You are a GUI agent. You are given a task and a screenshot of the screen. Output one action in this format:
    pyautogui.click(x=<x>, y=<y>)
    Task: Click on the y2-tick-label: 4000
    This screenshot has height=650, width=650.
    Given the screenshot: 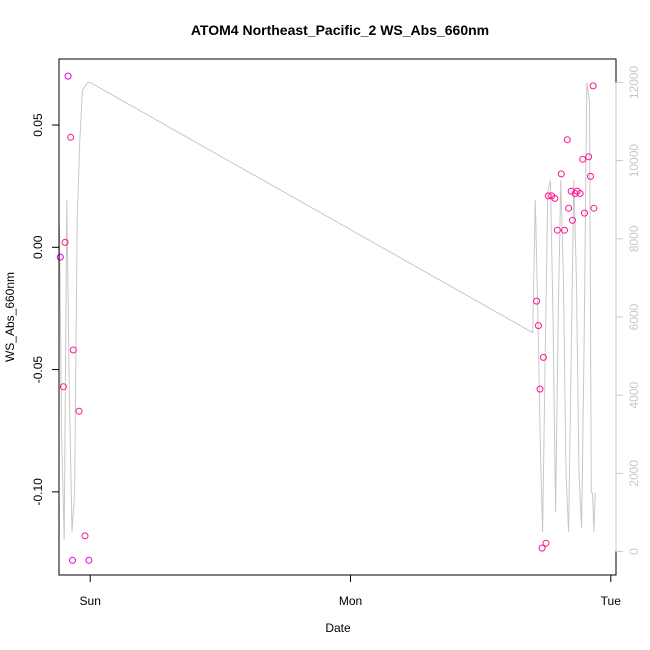 What is the action you would take?
    pyautogui.click(x=634, y=395)
    